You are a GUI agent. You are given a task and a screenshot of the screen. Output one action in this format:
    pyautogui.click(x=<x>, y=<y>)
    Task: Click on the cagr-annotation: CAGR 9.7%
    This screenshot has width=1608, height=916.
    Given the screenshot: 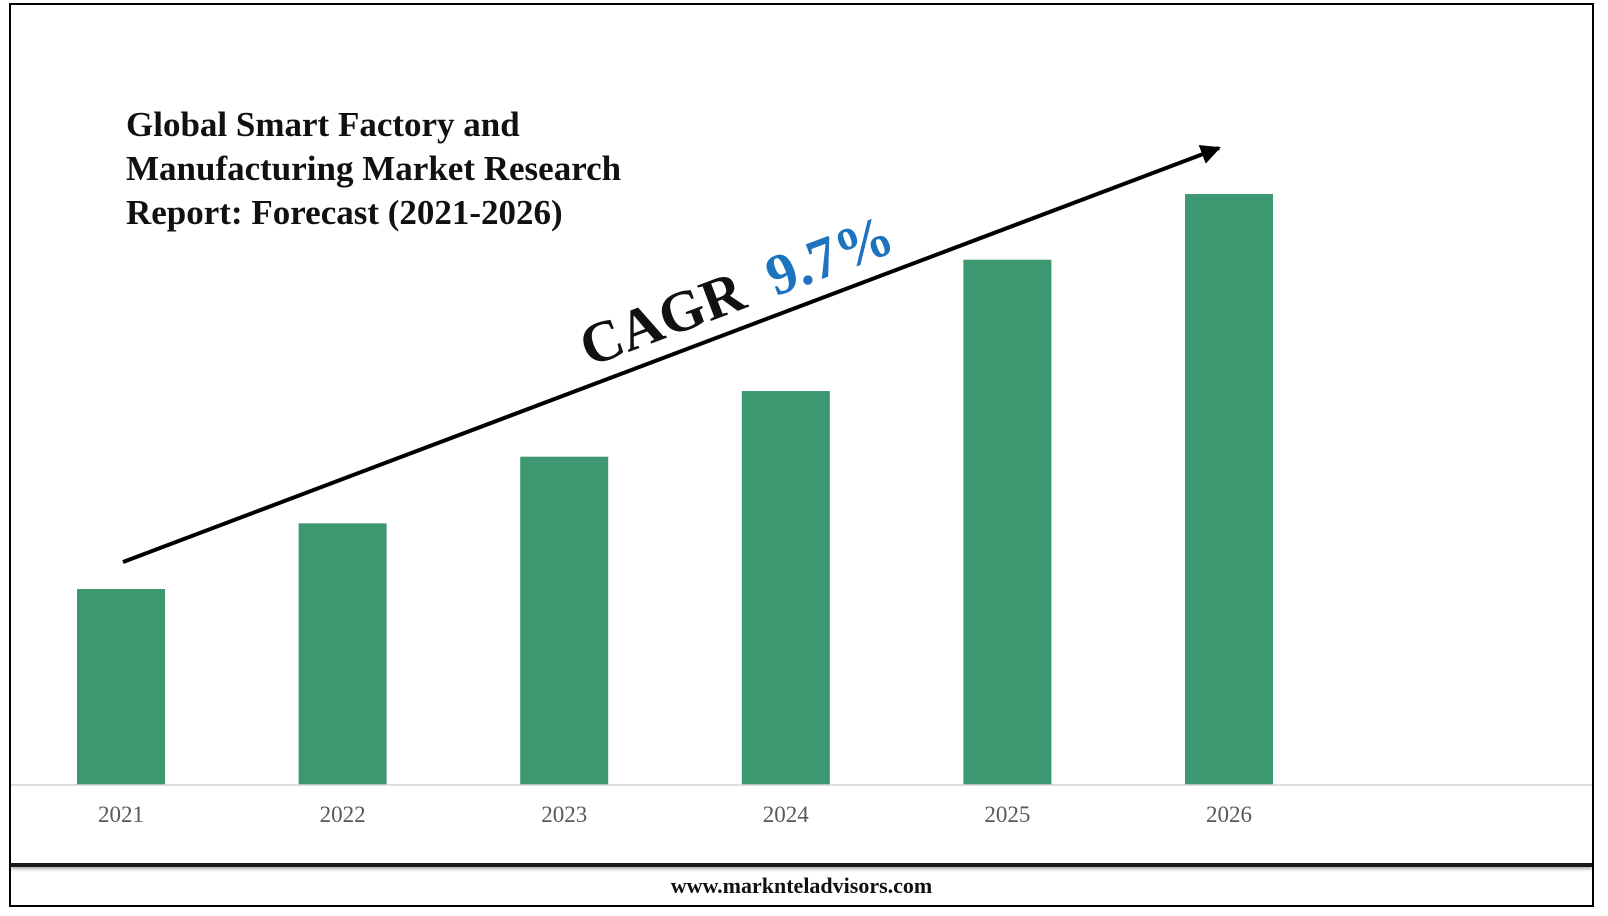 What is the action you would take?
    pyautogui.click(x=736, y=290)
    